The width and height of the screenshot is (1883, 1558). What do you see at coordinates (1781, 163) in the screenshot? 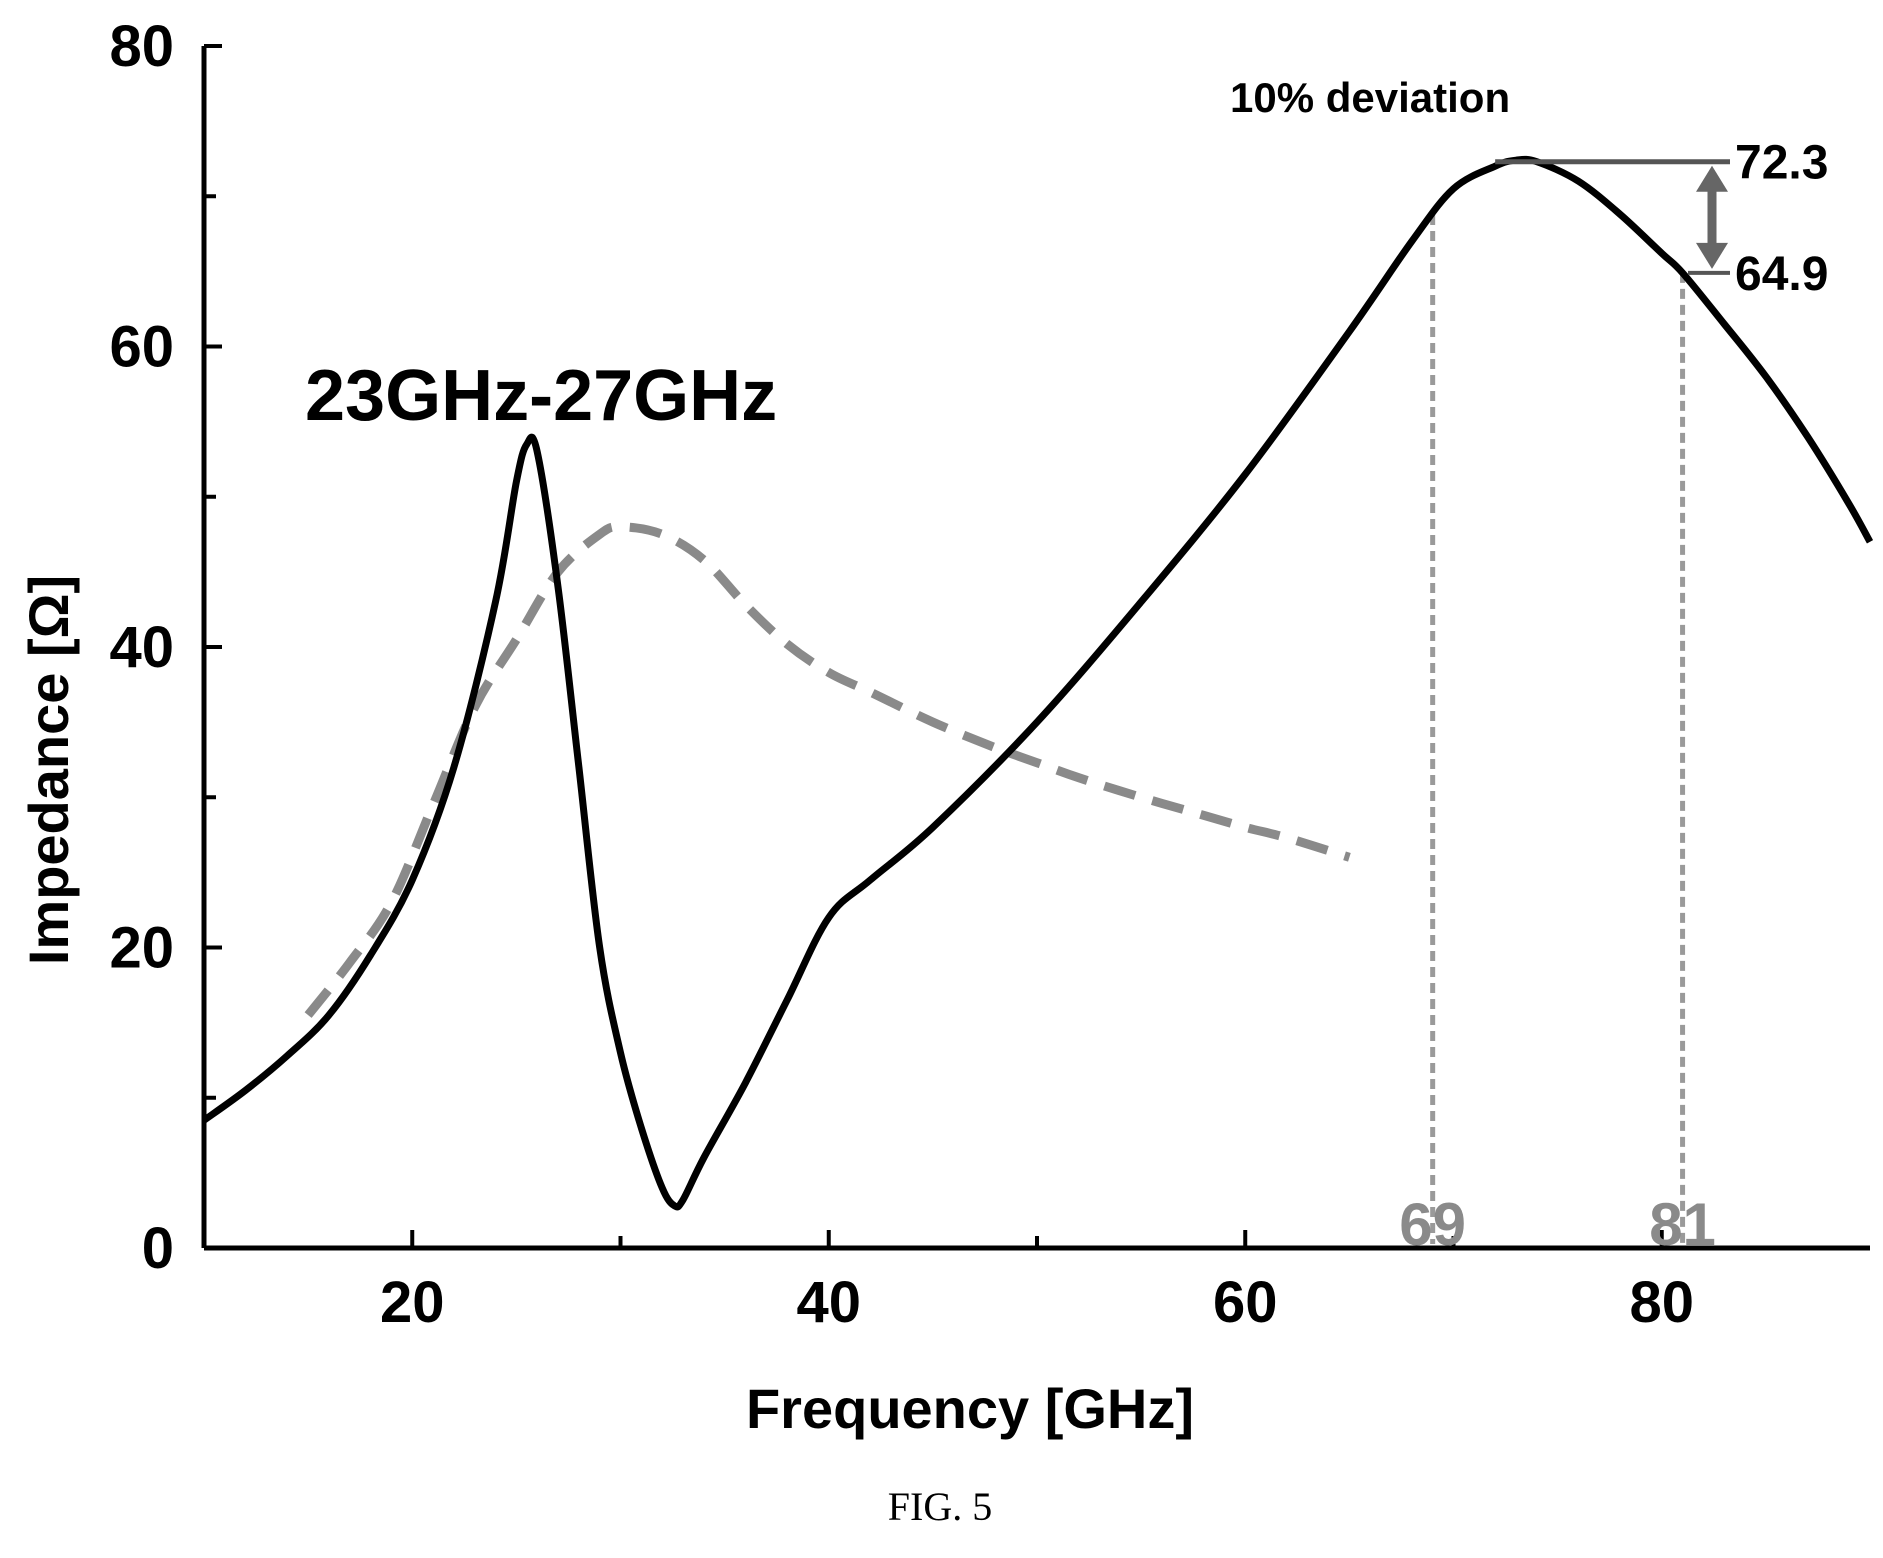
I see `peak-value-label: 72.3` at bounding box center [1781, 163].